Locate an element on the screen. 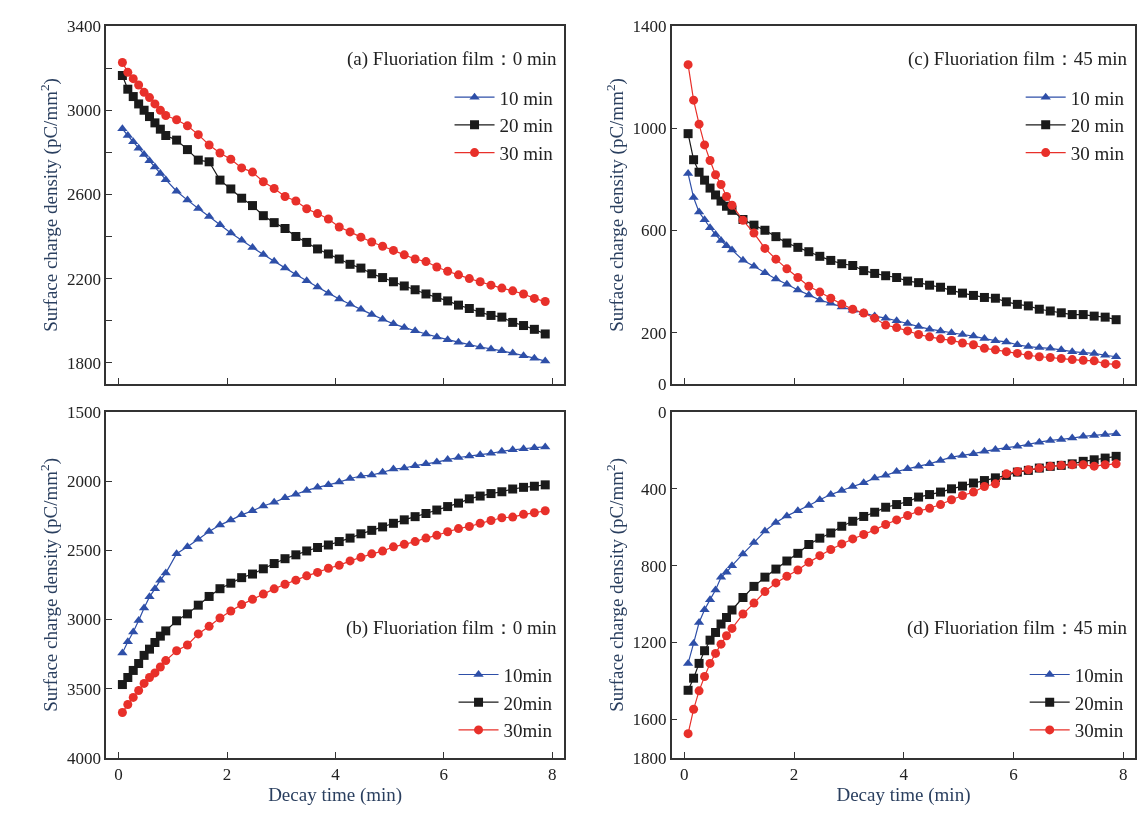 Image resolution: width=1146 pixels, height=833 pixels. y-tick-label: 0 is located at coordinates (662, 412).